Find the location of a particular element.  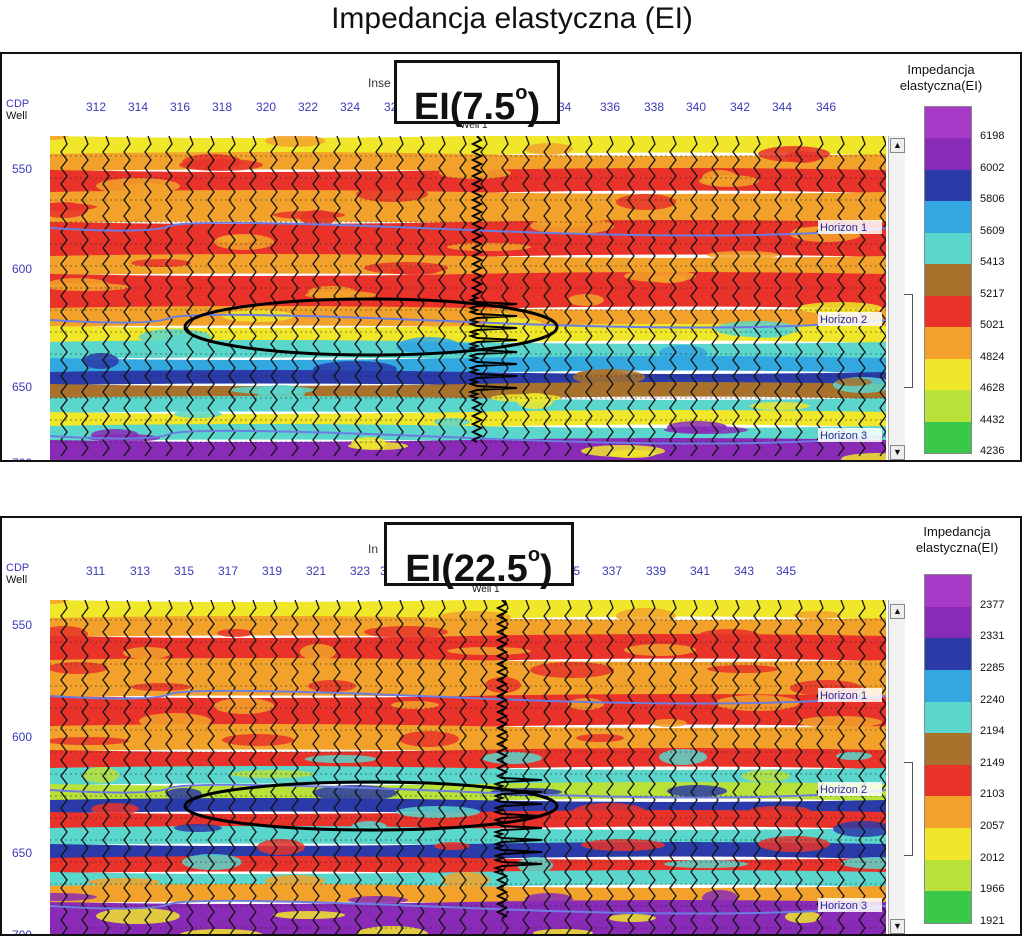

cdp-tick-label: 315 is located at coordinates (184, 571).